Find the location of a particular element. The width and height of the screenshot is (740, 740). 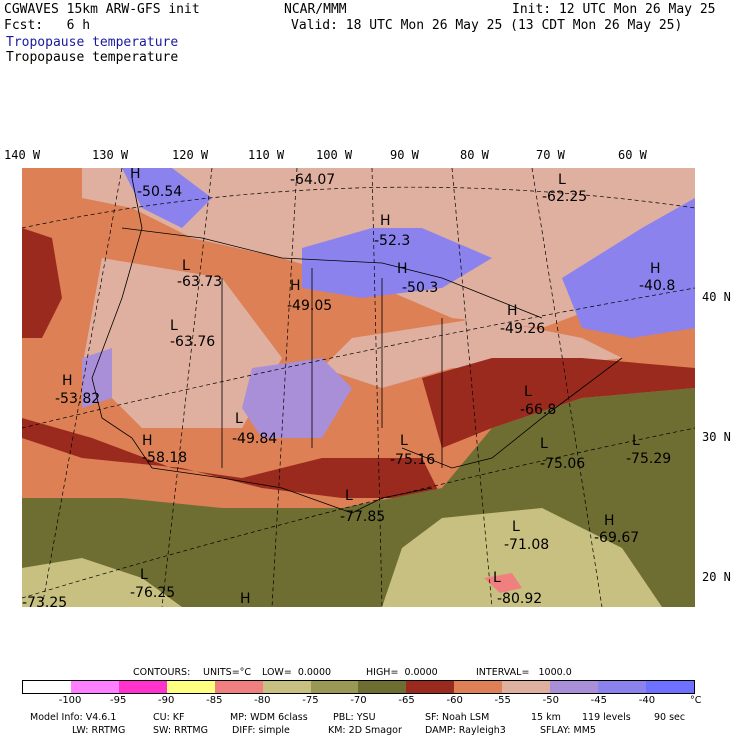

model-info-sflay: SFLAY: MM5 is located at coordinates (568, 730).